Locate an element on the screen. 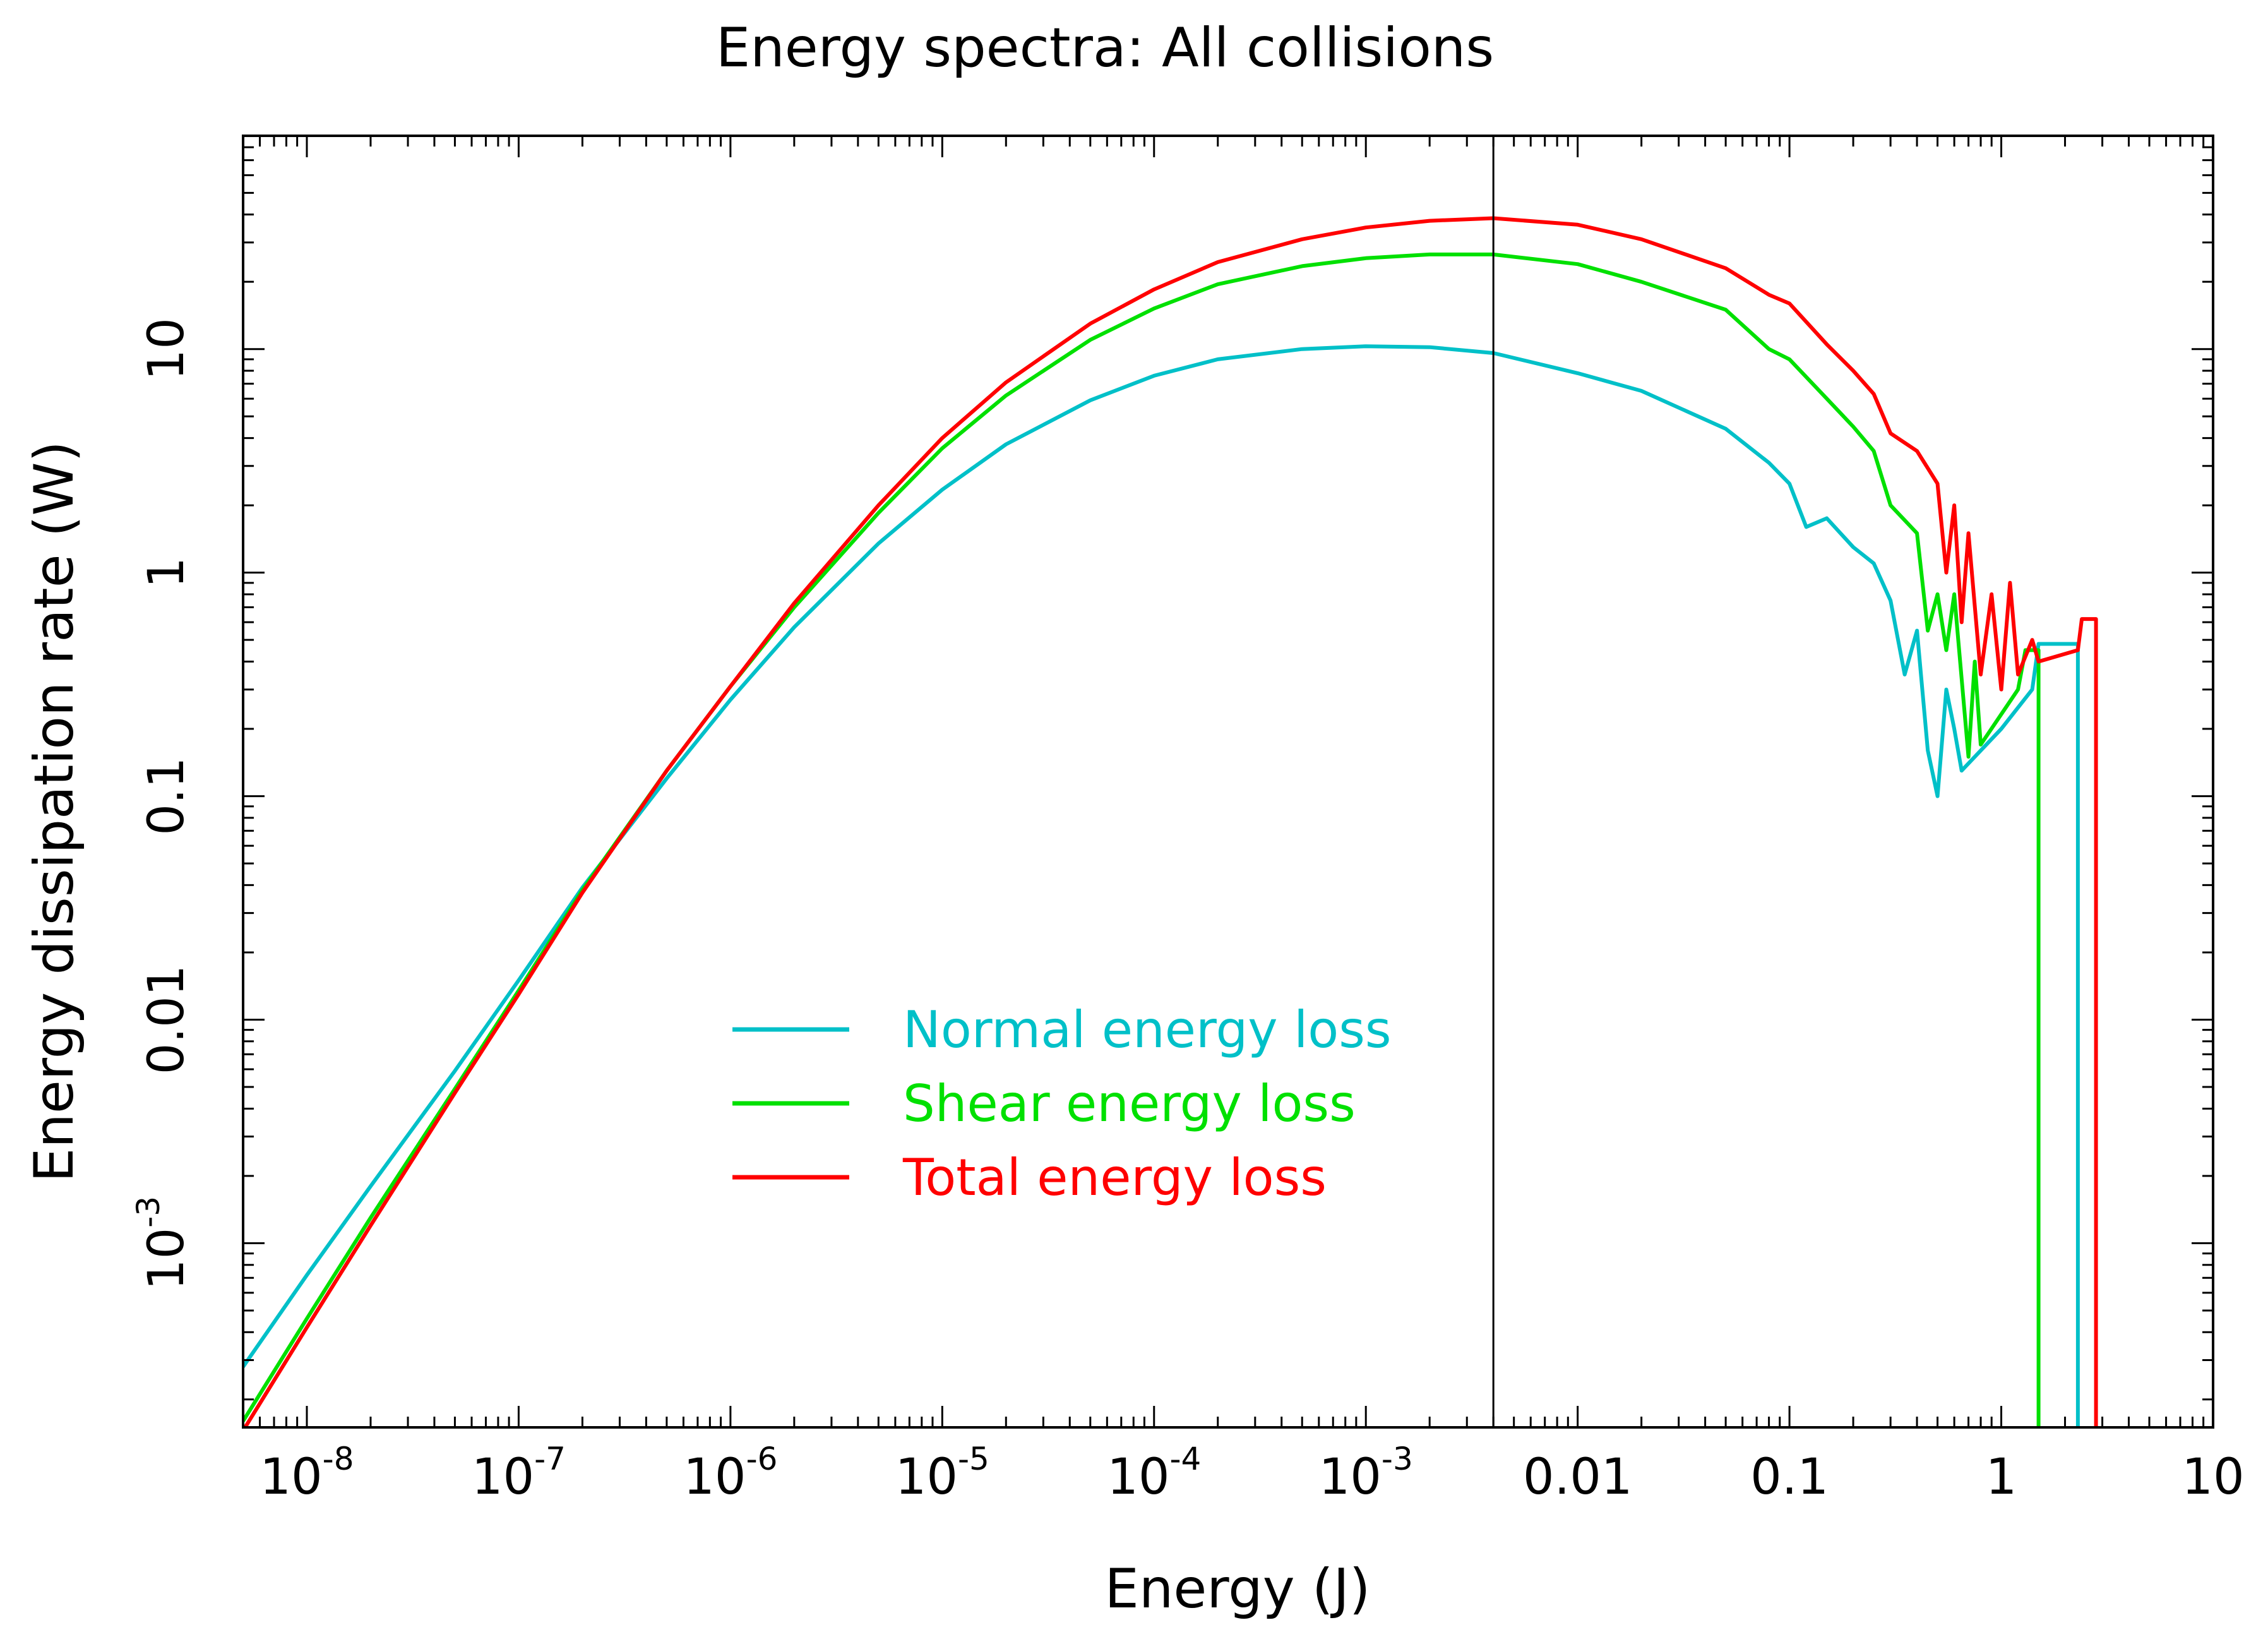 This screenshot has height=1632, width=2268. y-tick-label: 10-3 is located at coordinates (162, 1243).